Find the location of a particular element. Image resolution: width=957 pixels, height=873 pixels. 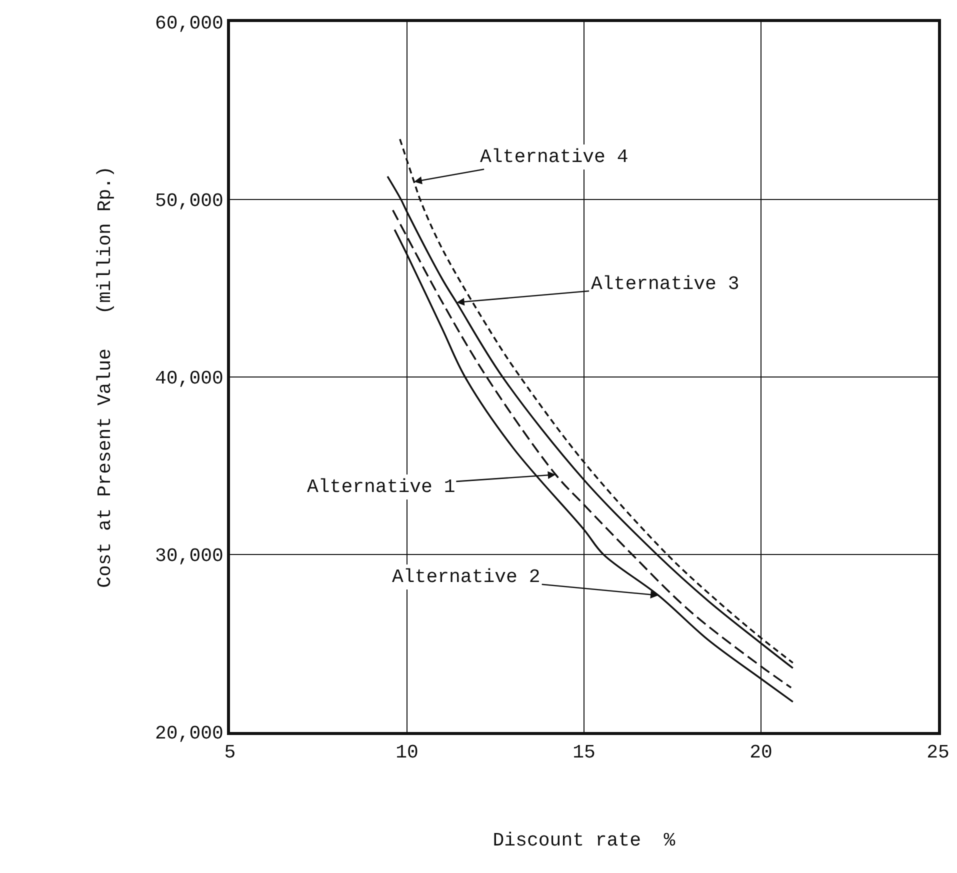

y-tick-label: 20,000 is located at coordinates (189, 733).